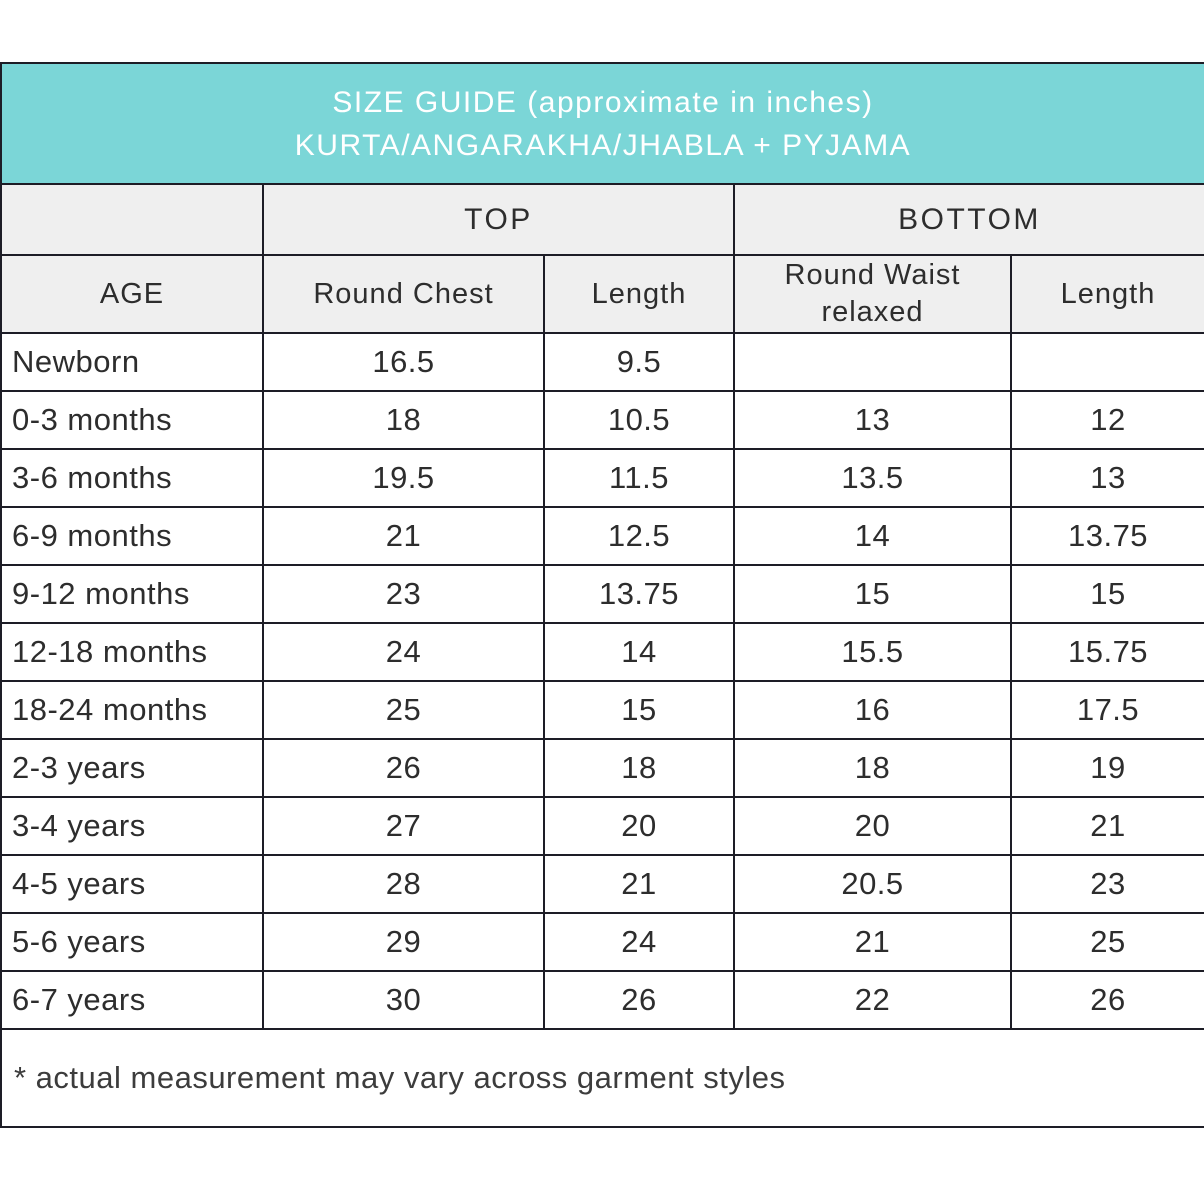  I want to click on column-header-bottom-length: Length, so click(1106, 294).